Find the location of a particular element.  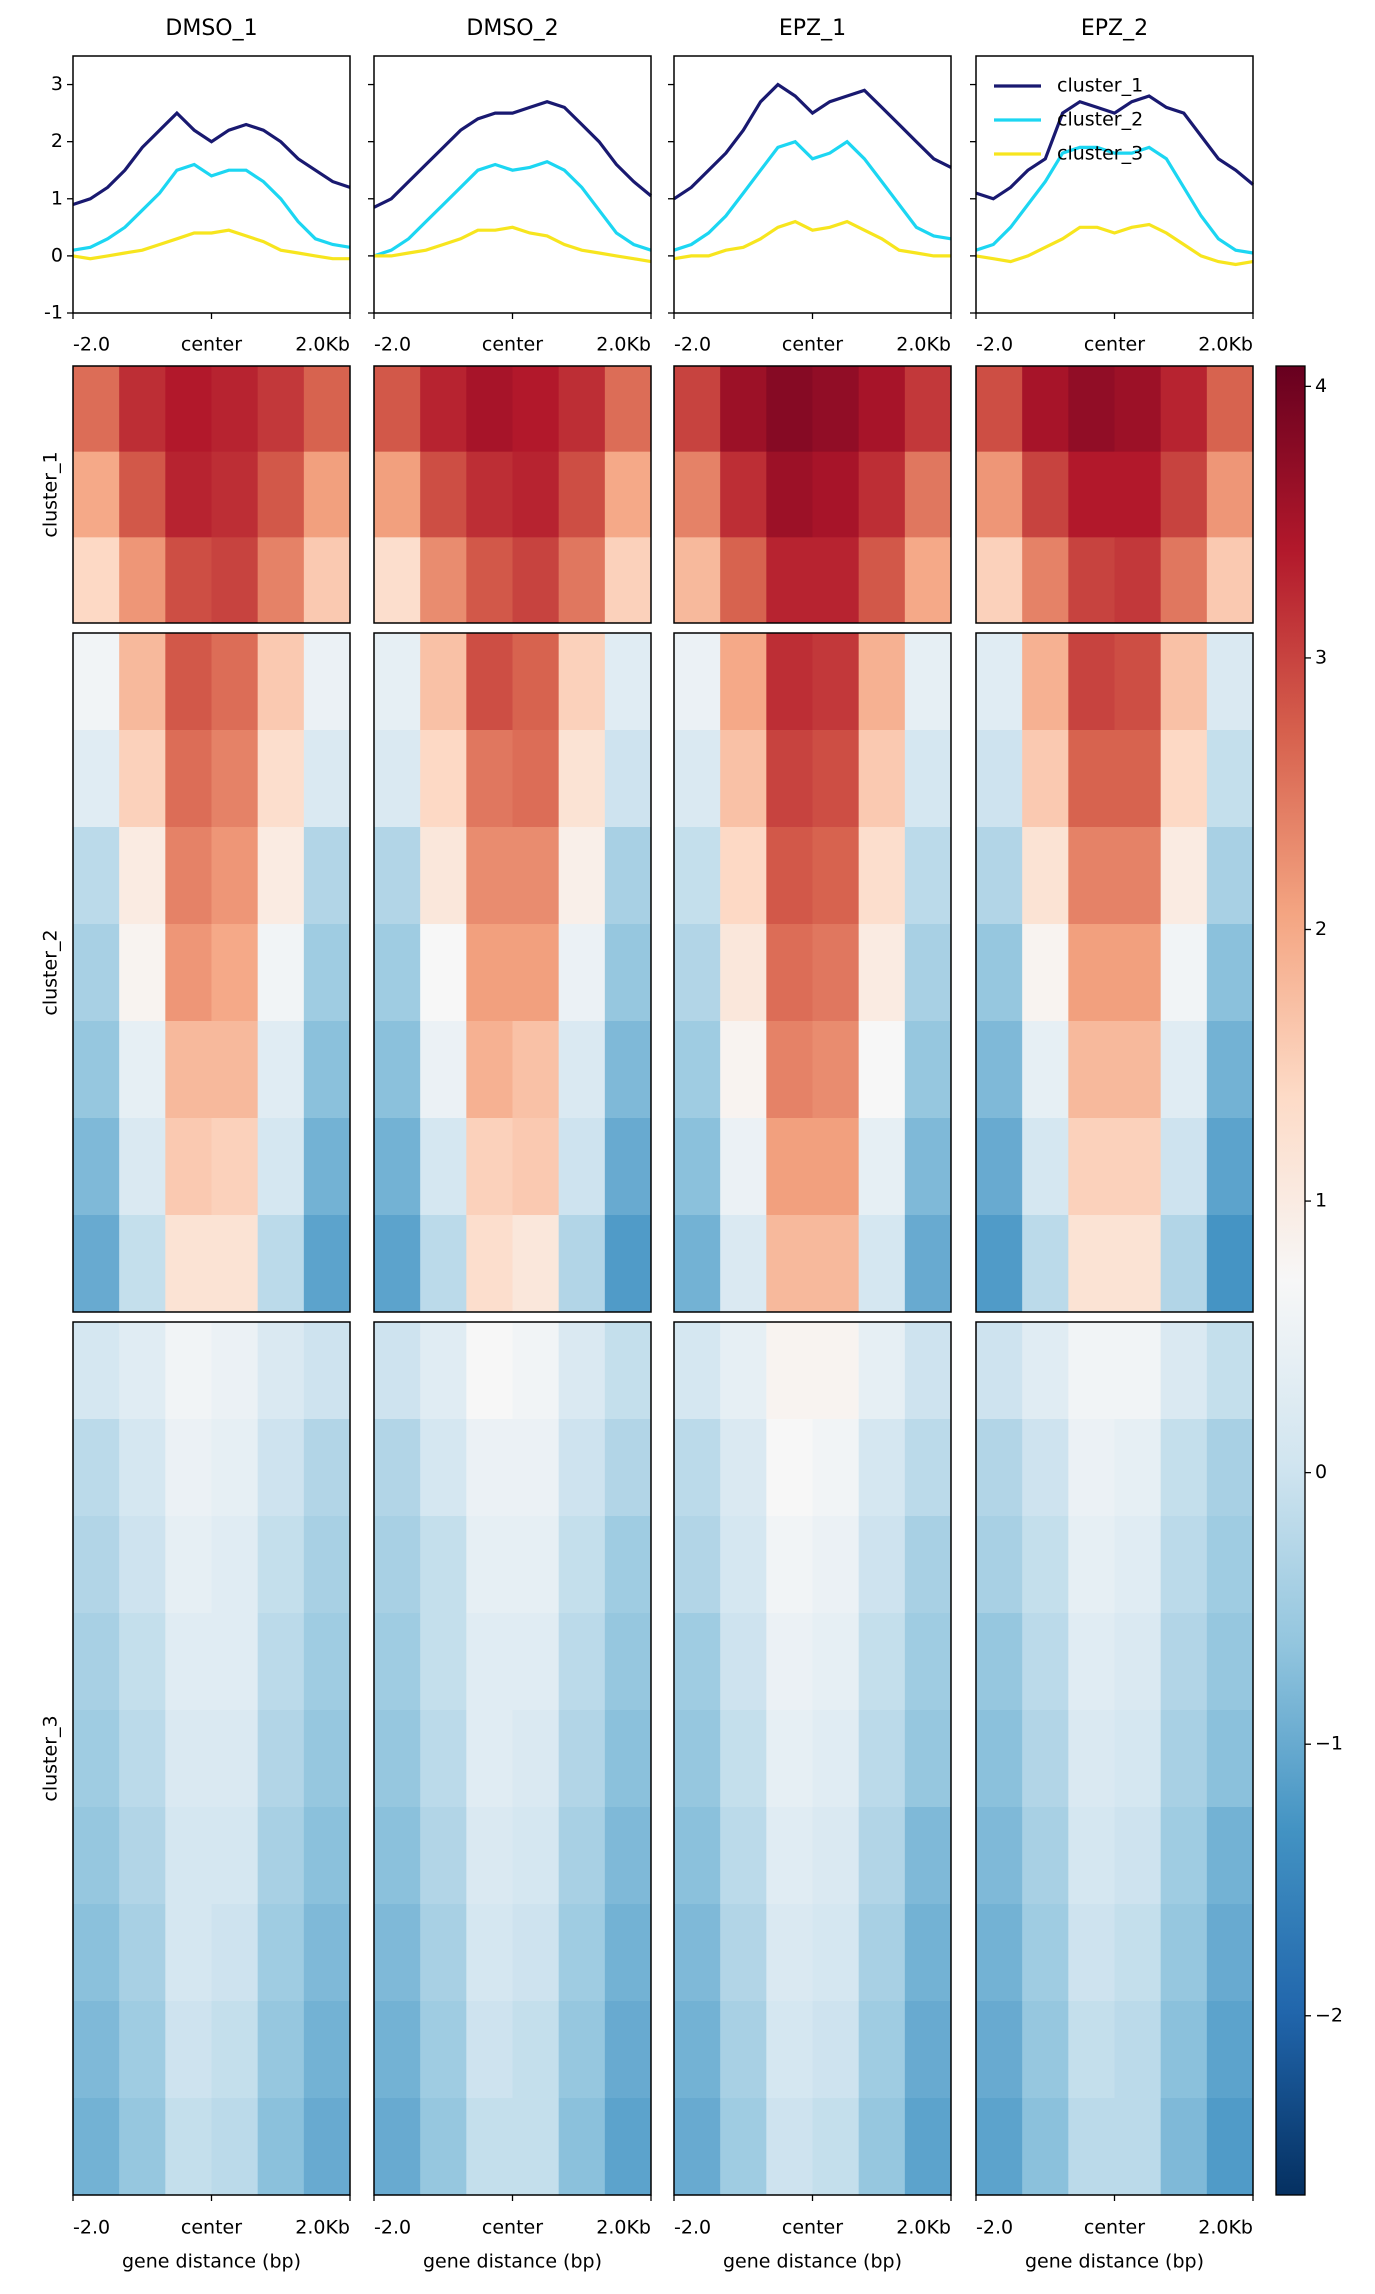

colorbar-tick-label: 0 is located at coordinates (1321, 1472).